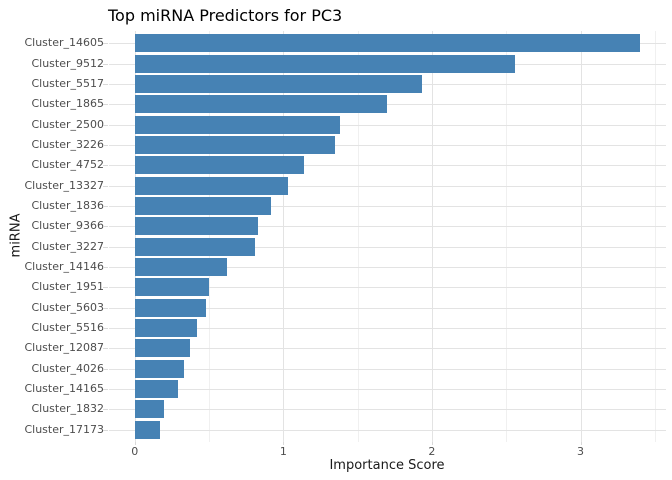  Describe the element at coordinates (67, 144) in the screenshot. I see `y-axis-tick-label: Cluster_3226` at that location.